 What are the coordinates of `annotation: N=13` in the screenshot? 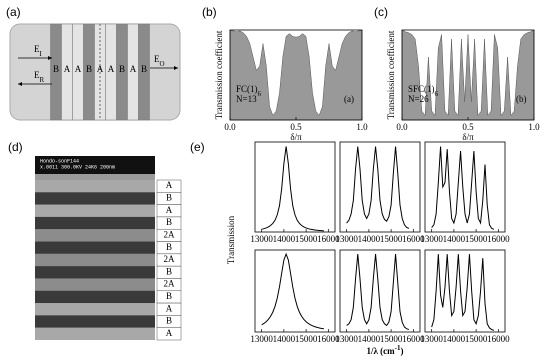 It's located at (246, 99).